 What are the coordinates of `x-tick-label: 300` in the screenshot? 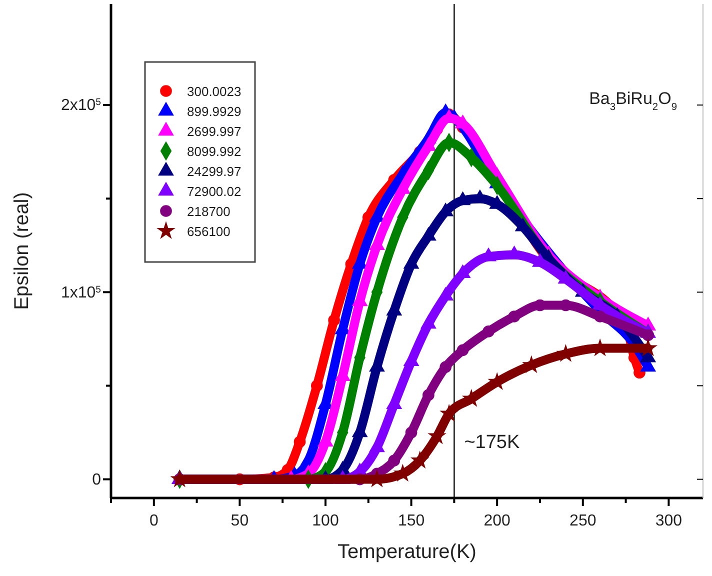 It's located at (668, 521).